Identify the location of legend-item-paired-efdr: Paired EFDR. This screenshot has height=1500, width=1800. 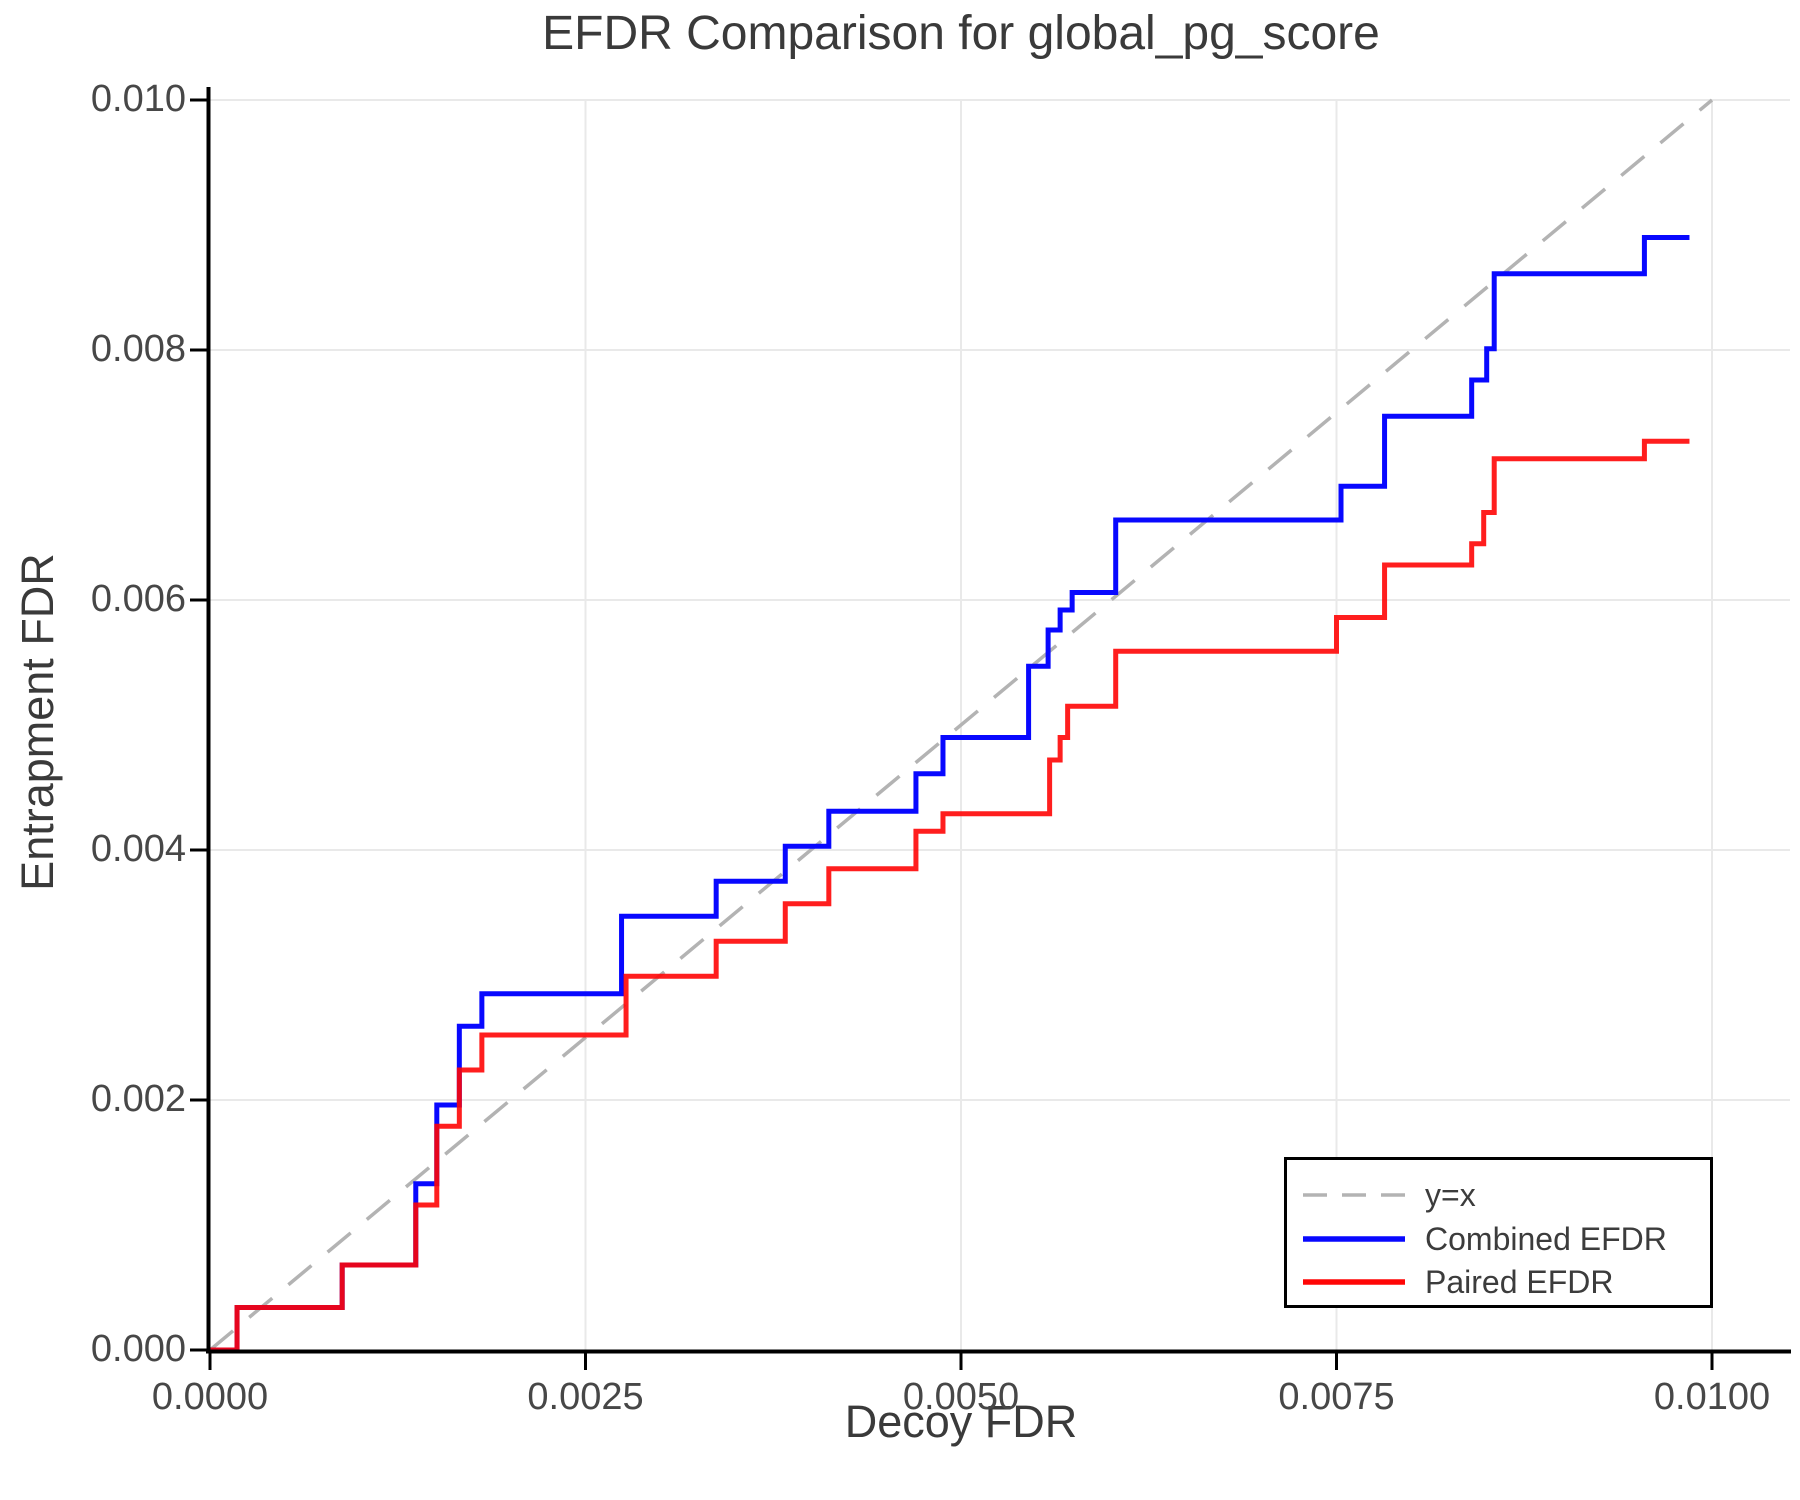
(1505, 1282).